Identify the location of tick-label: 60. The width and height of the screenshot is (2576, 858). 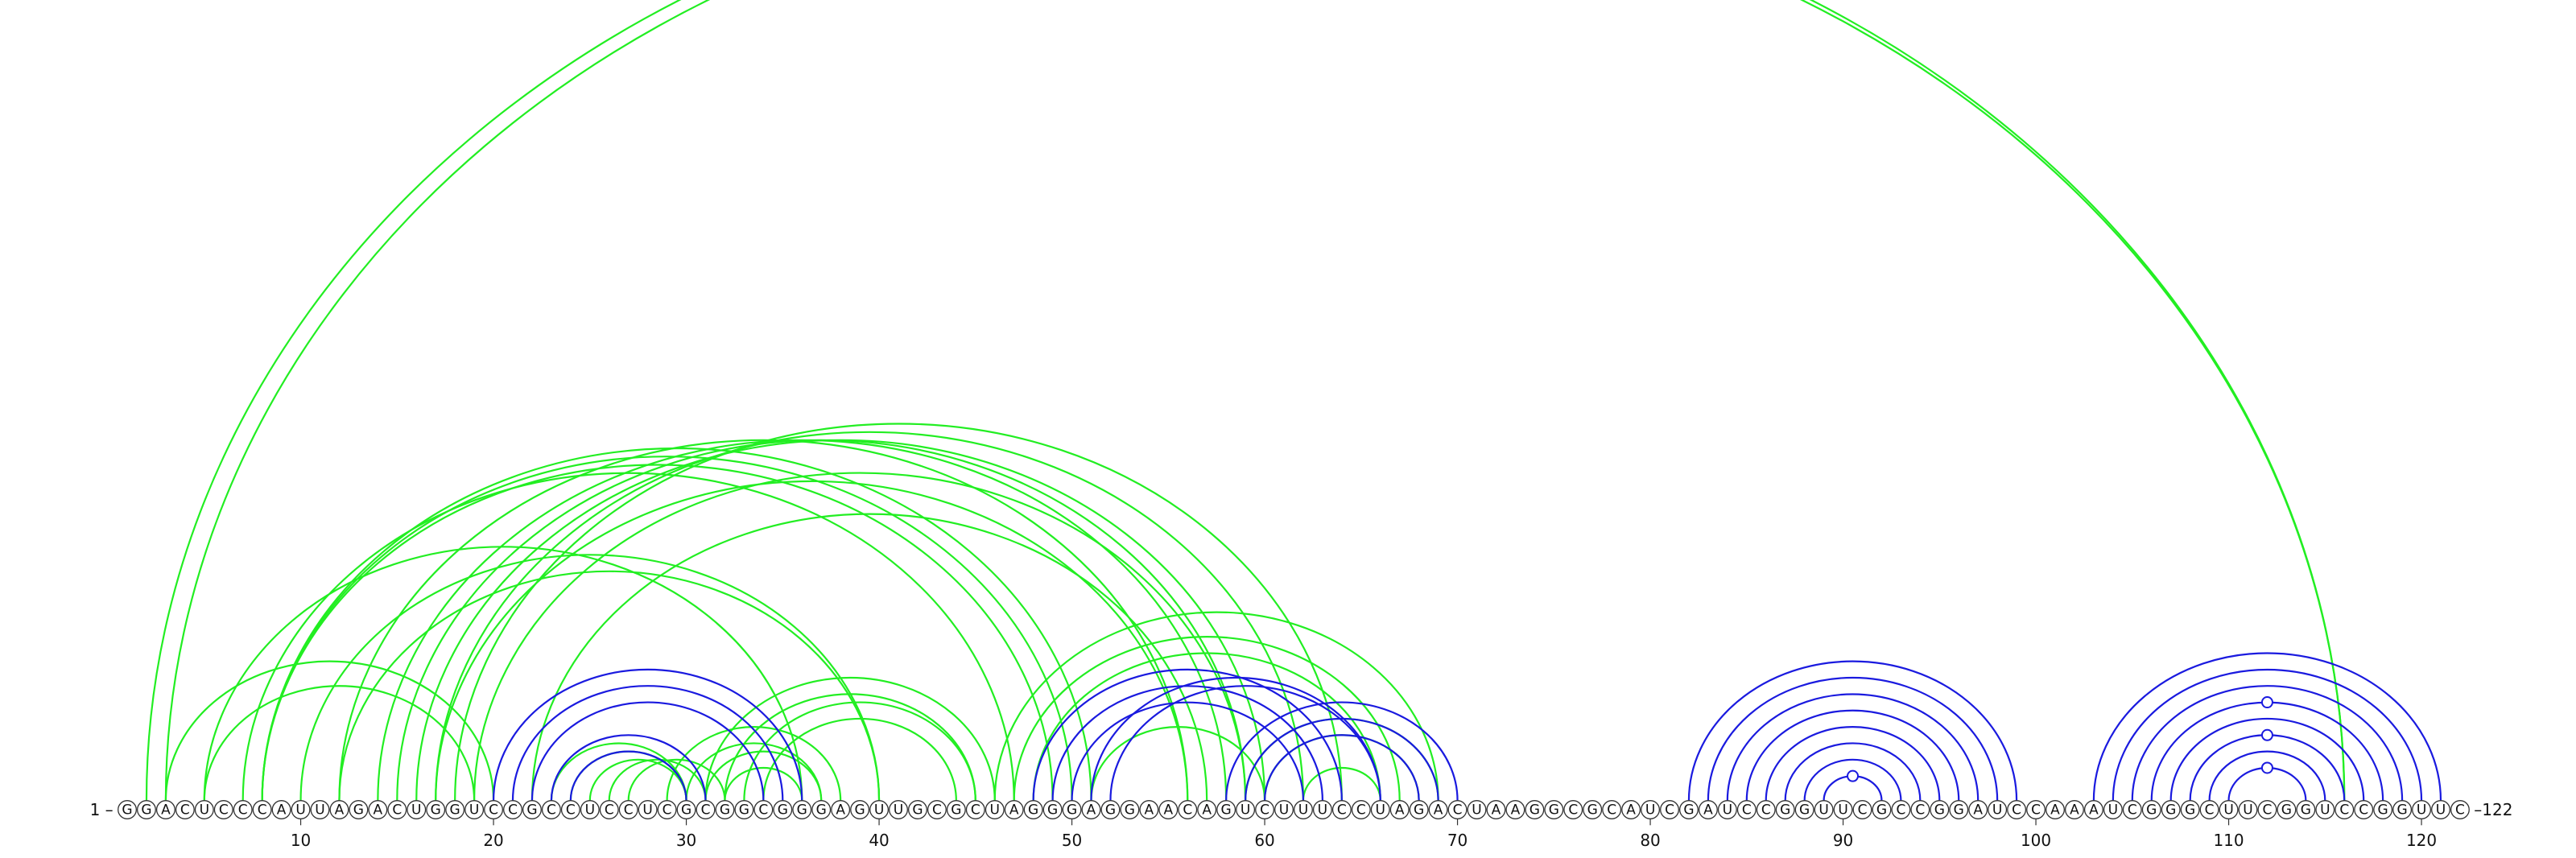
(1264, 840).